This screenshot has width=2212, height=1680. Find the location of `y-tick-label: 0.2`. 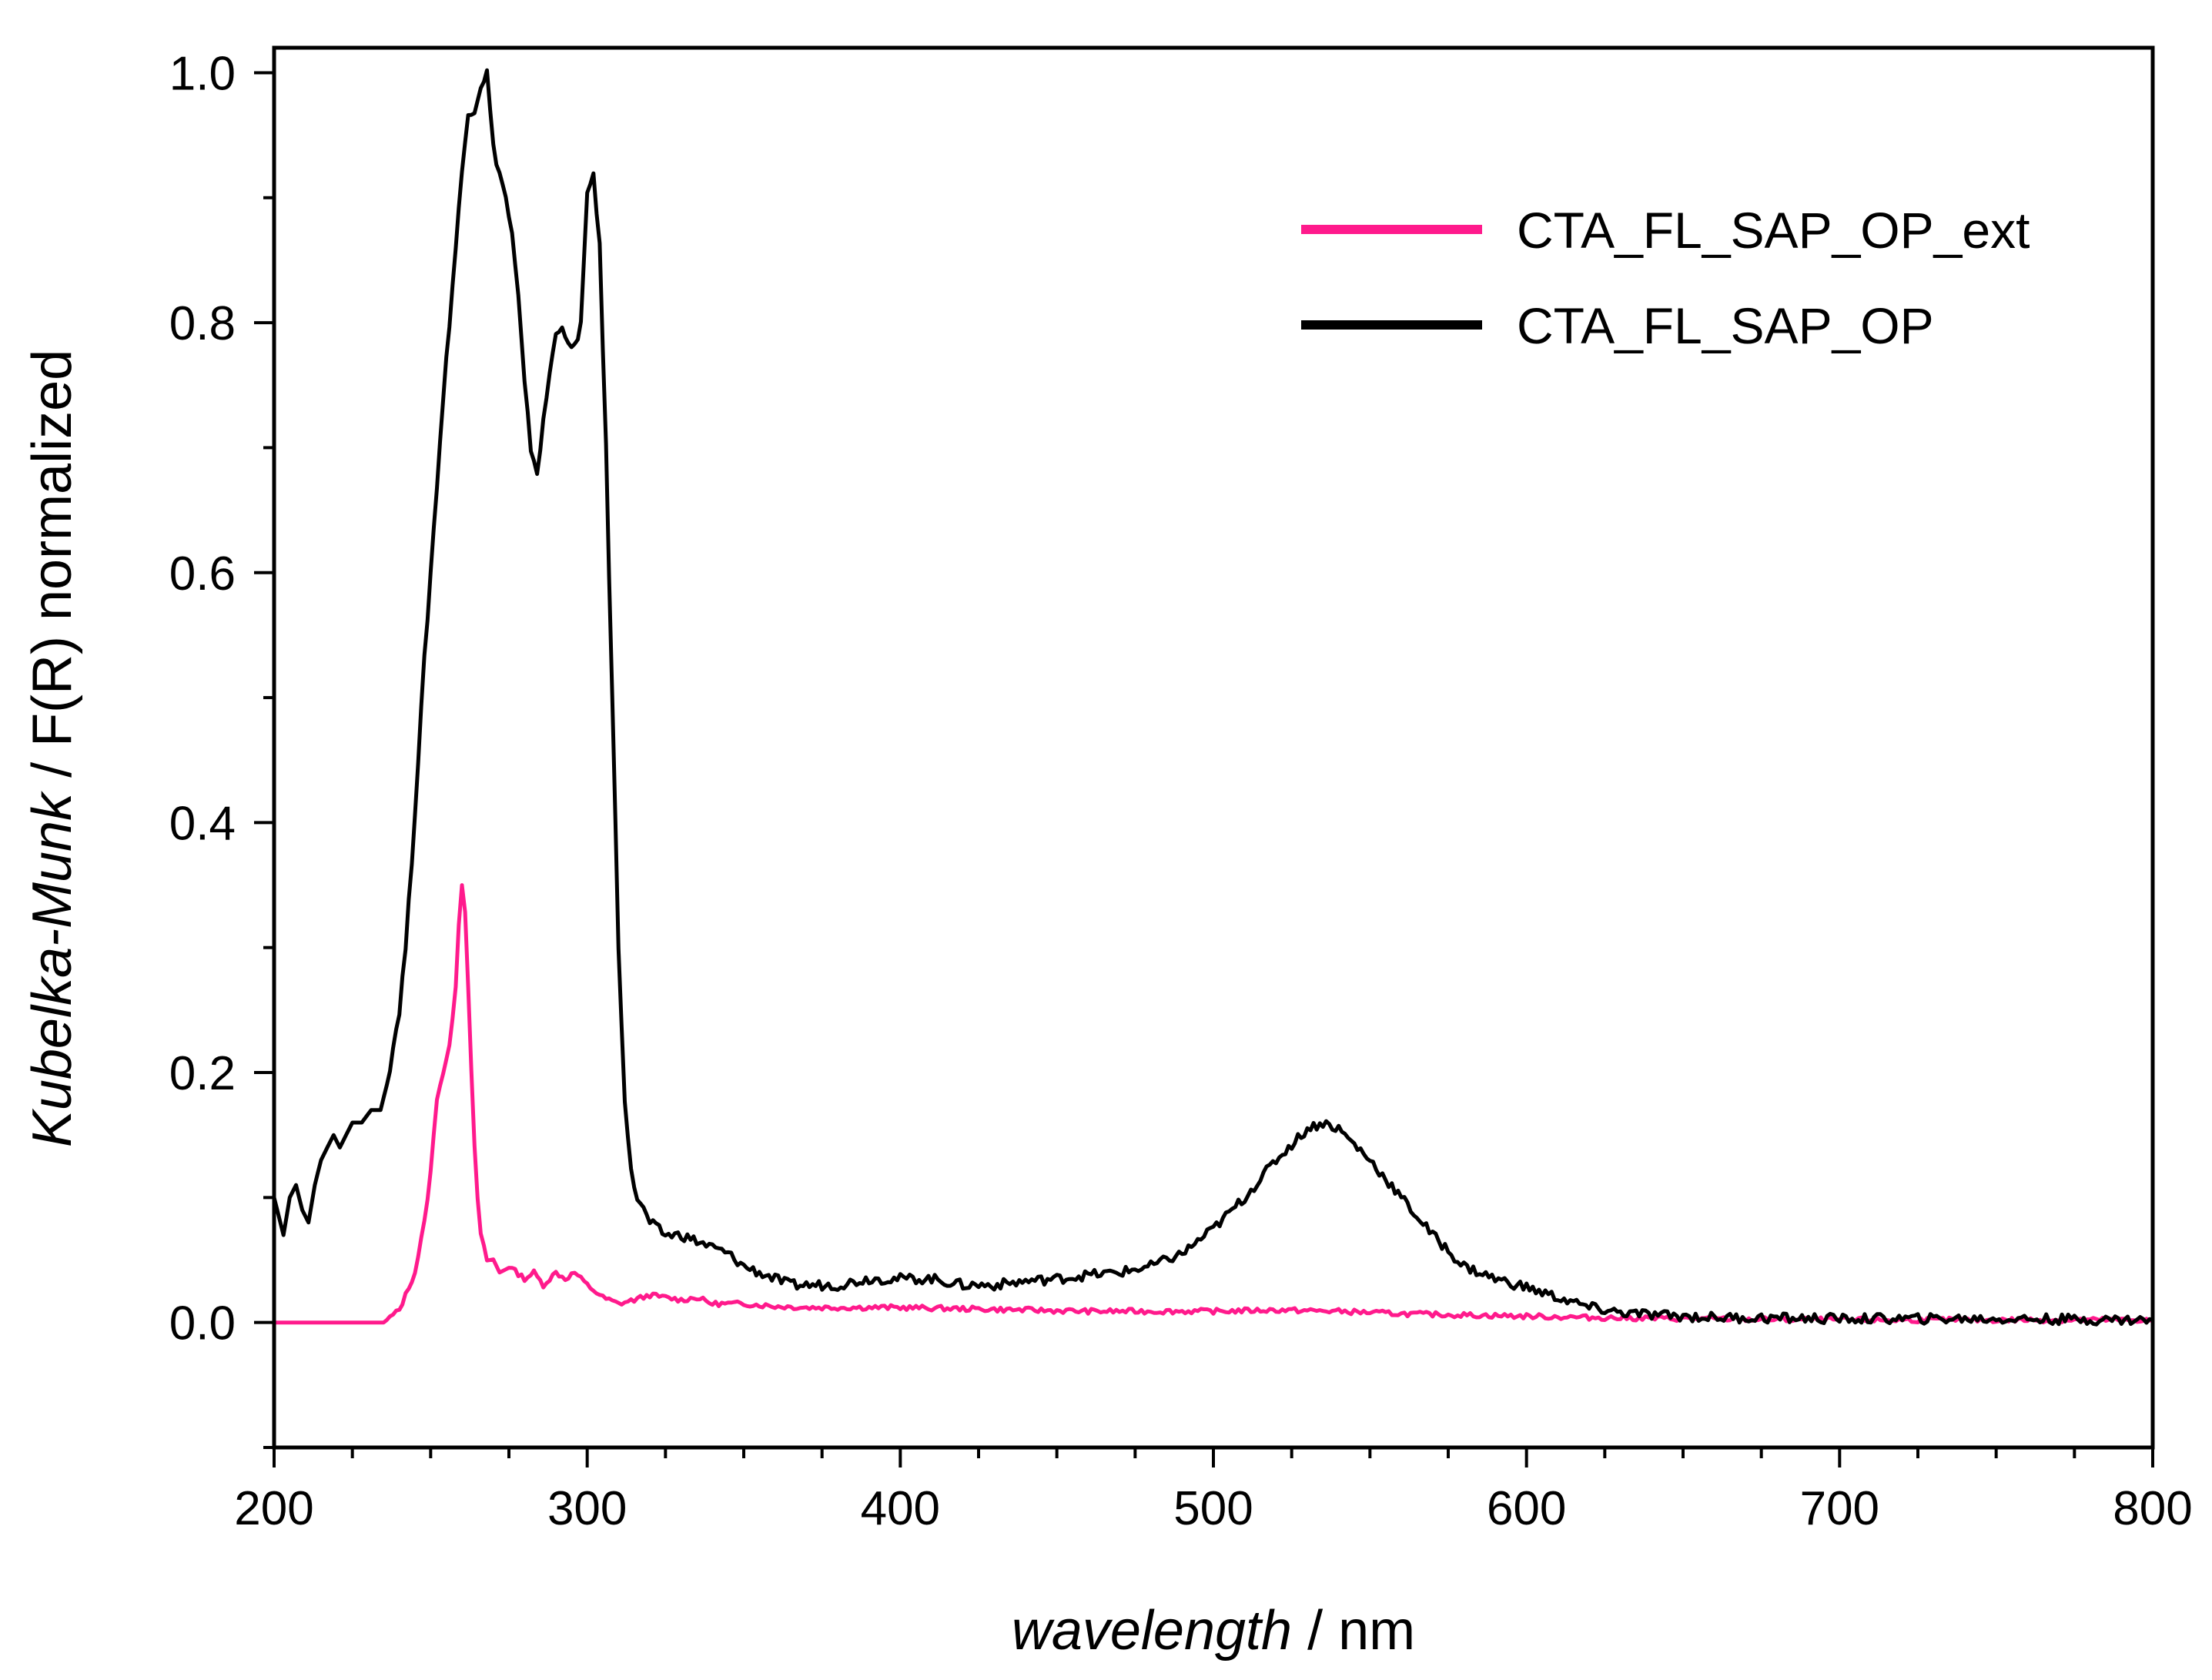

y-tick-label: 0.2 is located at coordinates (202, 1073).